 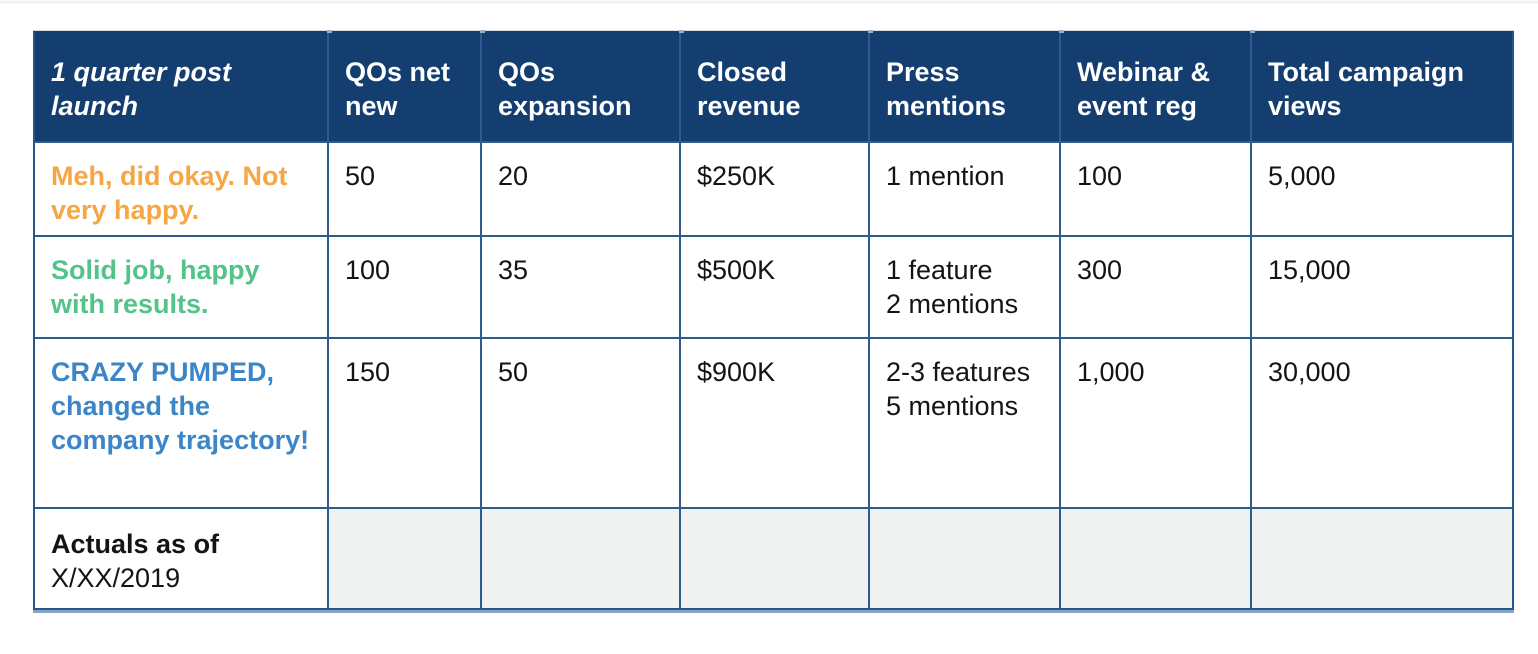 What do you see at coordinates (580, 189) in the screenshot?
I see `cell-meh-qos-expansion: 20` at bounding box center [580, 189].